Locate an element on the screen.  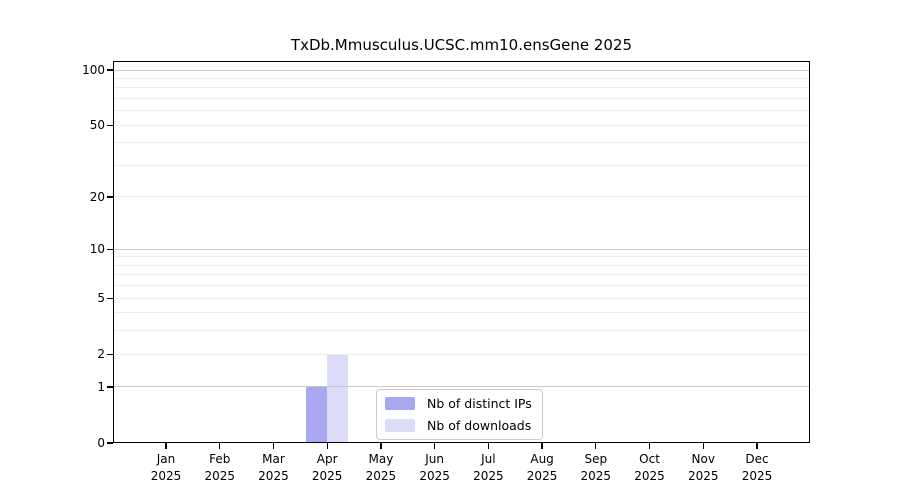
x-tick-mark-oct is located at coordinates (649, 446).